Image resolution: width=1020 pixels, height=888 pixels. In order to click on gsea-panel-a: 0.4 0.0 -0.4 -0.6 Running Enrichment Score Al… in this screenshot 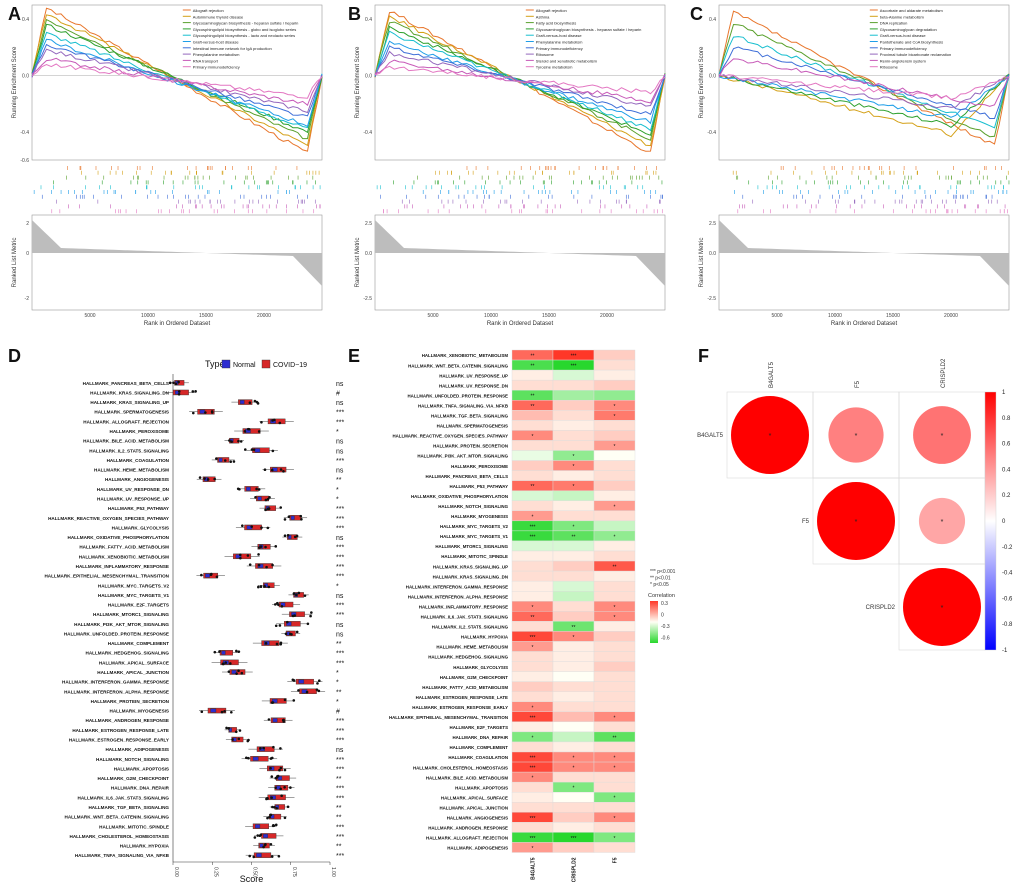, I will do `click(167, 165)`.